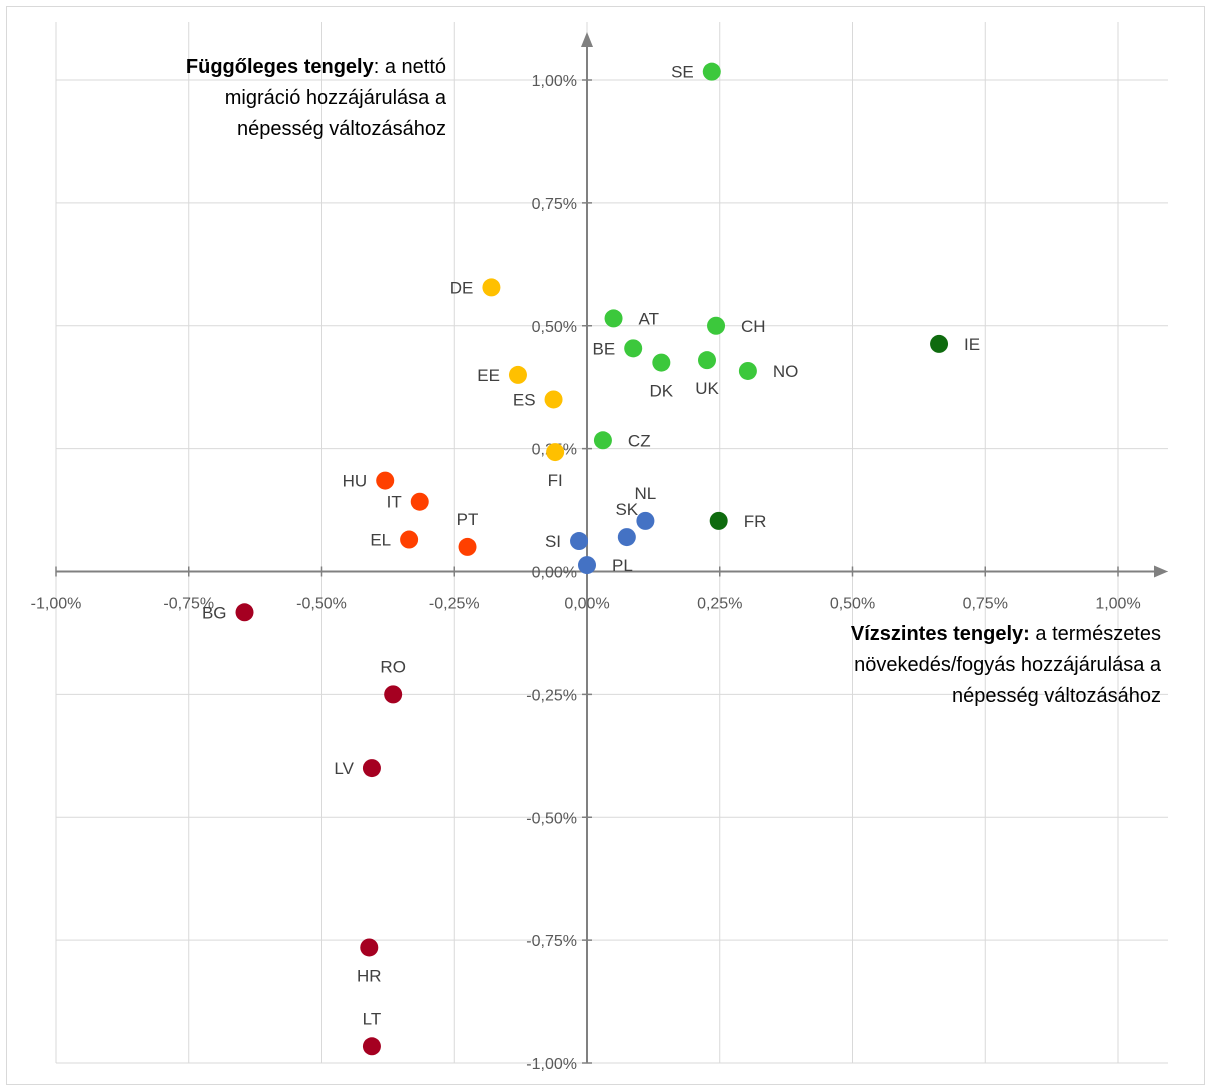 This screenshot has height=1091, width=1212. Describe the element at coordinates (711, 71) in the screenshot. I see `data-point-se` at that location.